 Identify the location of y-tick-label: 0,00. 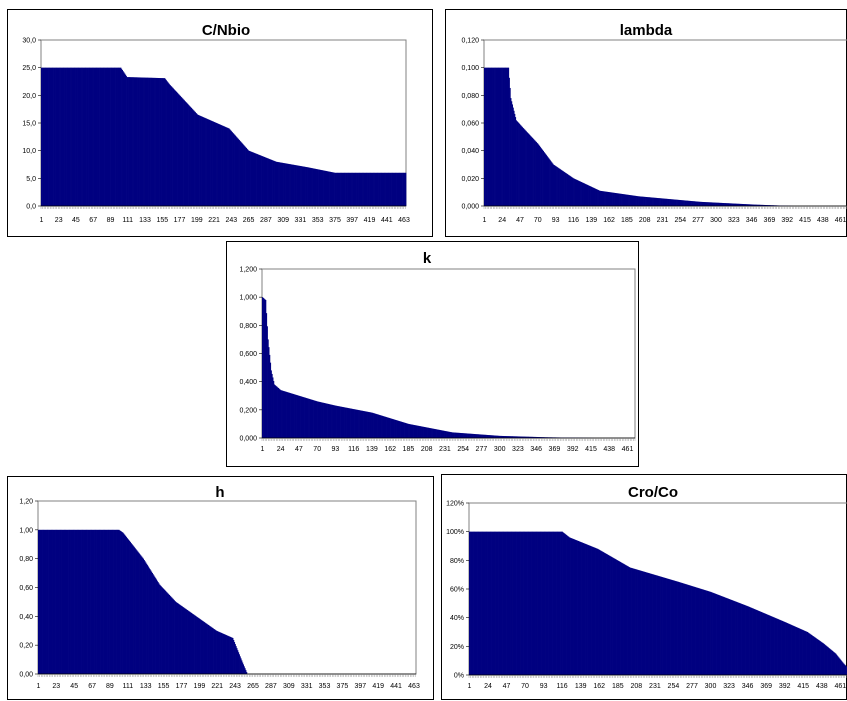
(26, 675).